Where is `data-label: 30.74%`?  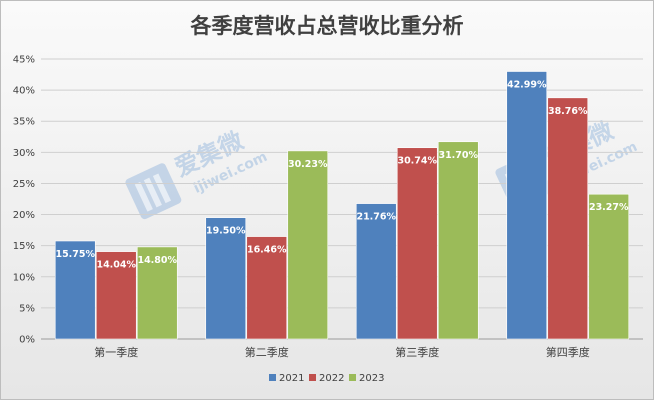
data-label: 30.74% is located at coordinates (417, 161).